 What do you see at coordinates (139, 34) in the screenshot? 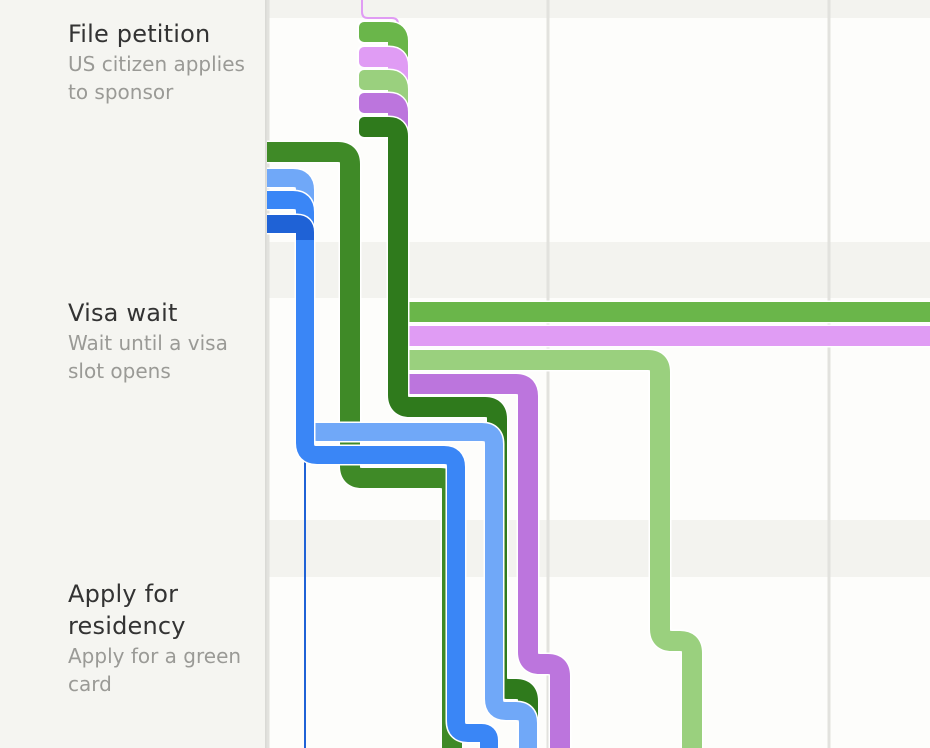
I see `stage-title: File petition` at bounding box center [139, 34].